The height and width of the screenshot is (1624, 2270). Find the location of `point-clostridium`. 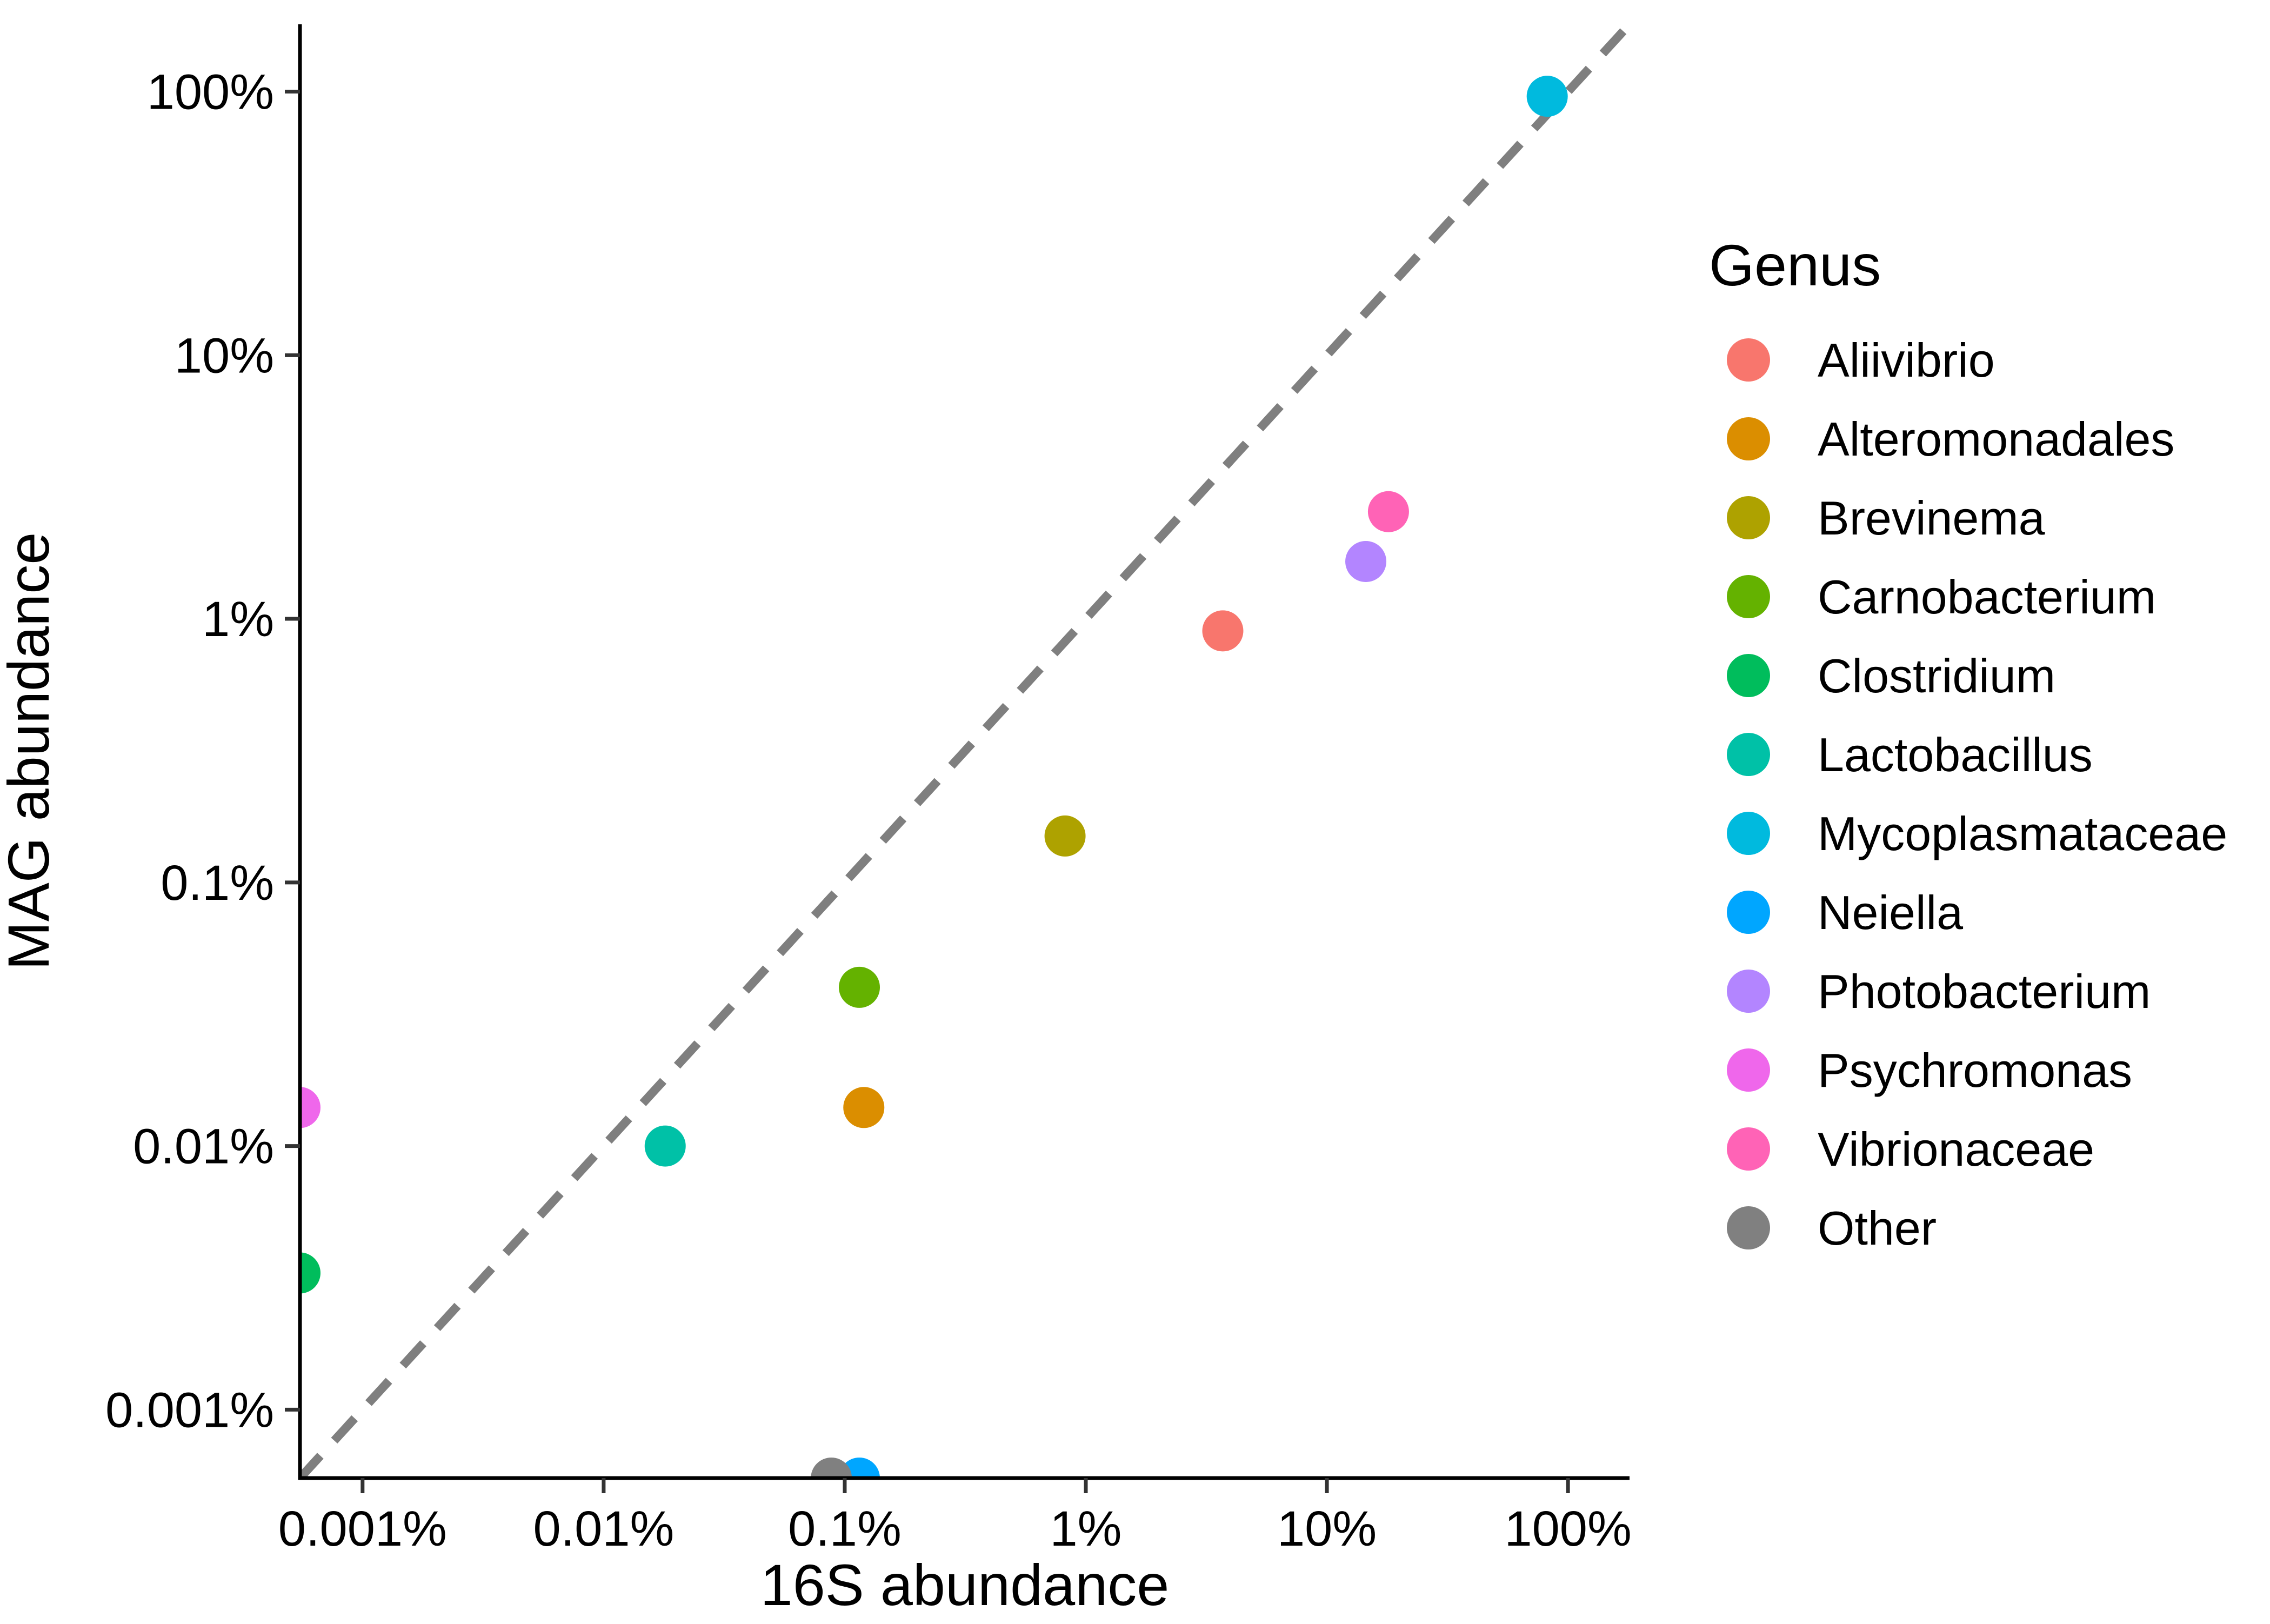

point-clostridium is located at coordinates (310, 1273).